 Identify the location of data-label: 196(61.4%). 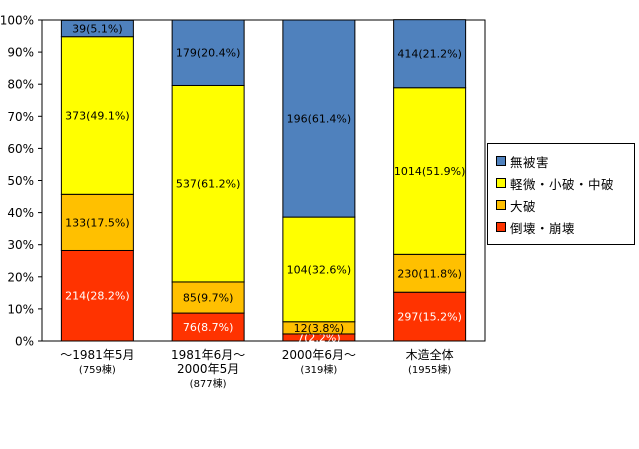
(319, 119).